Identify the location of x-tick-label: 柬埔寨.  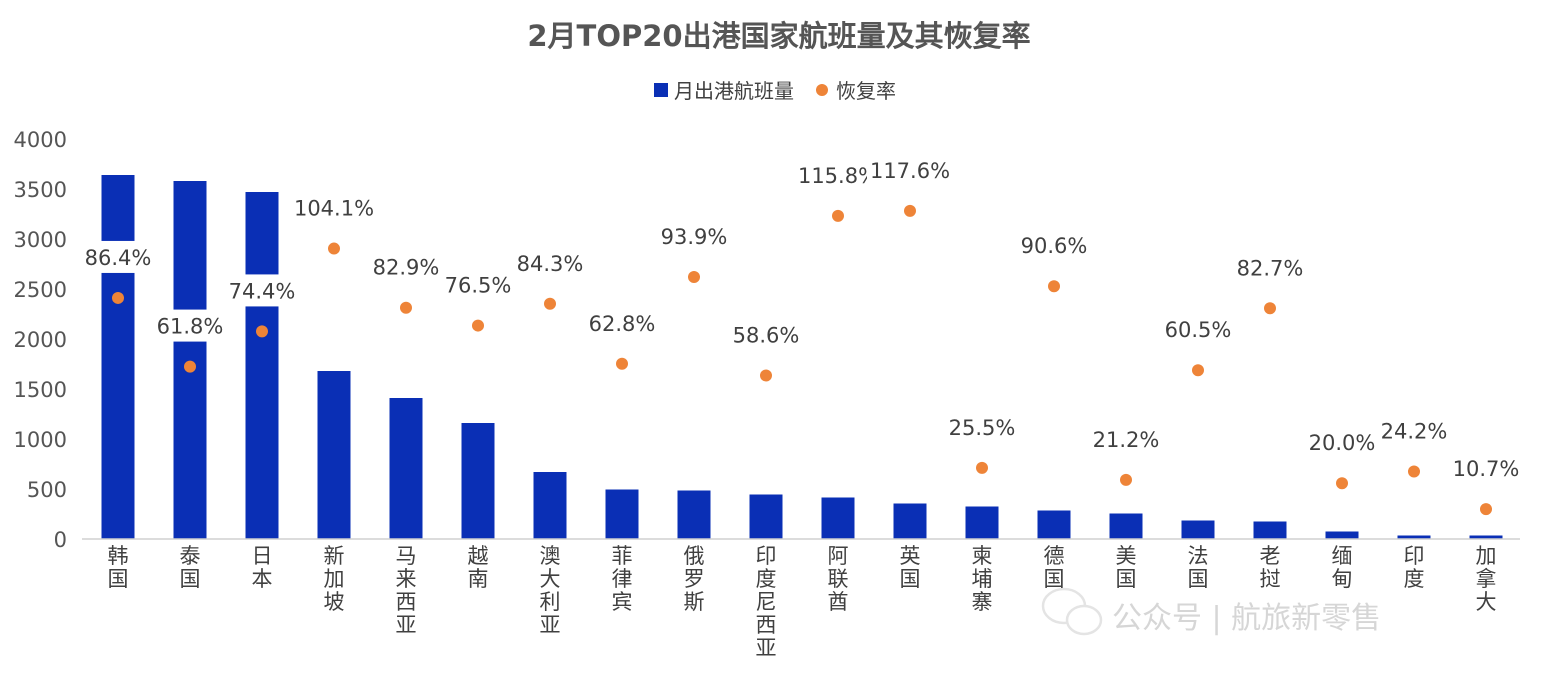
(982, 579).